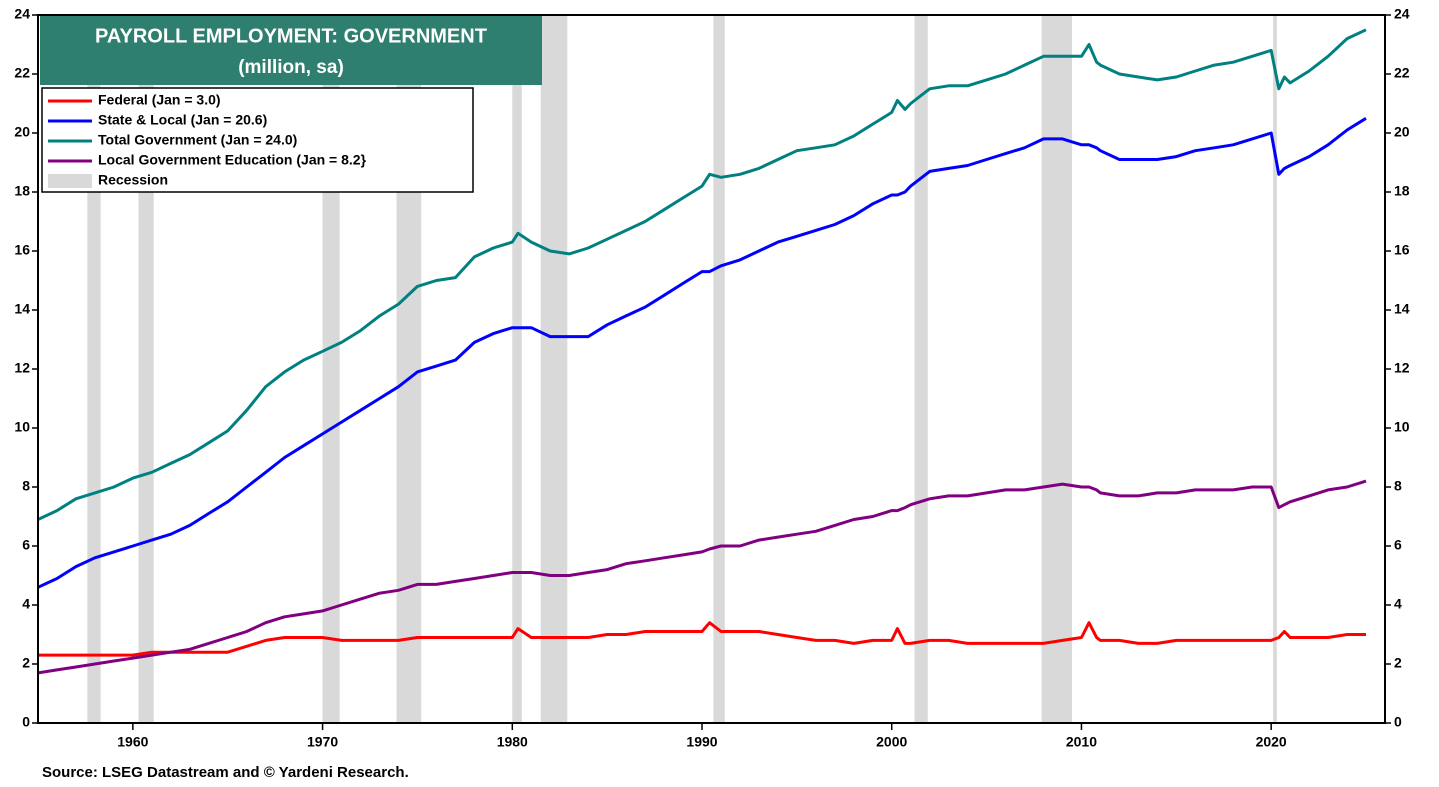 The width and height of the screenshot is (1439, 787). Describe the element at coordinates (232, 160) in the screenshot. I see `legend-label: Local Government Education (Jan = 8.2}` at that location.